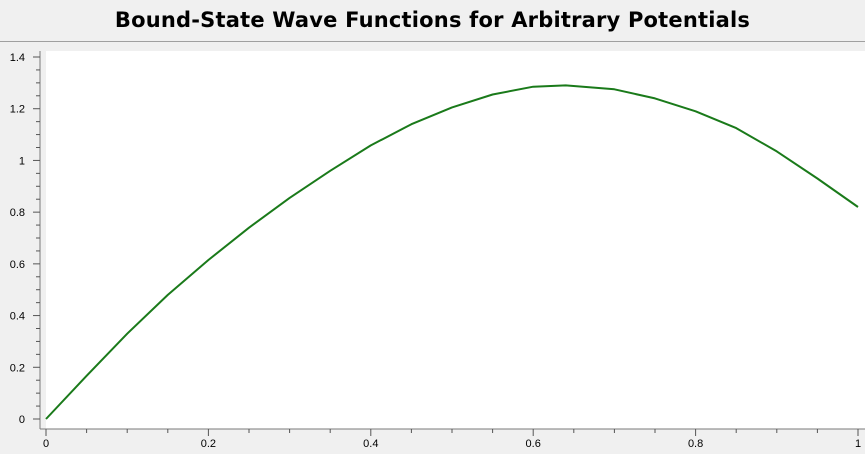 The width and height of the screenshot is (865, 454). What do you see at coordinates (695, 444) in the screenshot?
I see `x-tick-label: 0.8` at bounding box center [695, 444].